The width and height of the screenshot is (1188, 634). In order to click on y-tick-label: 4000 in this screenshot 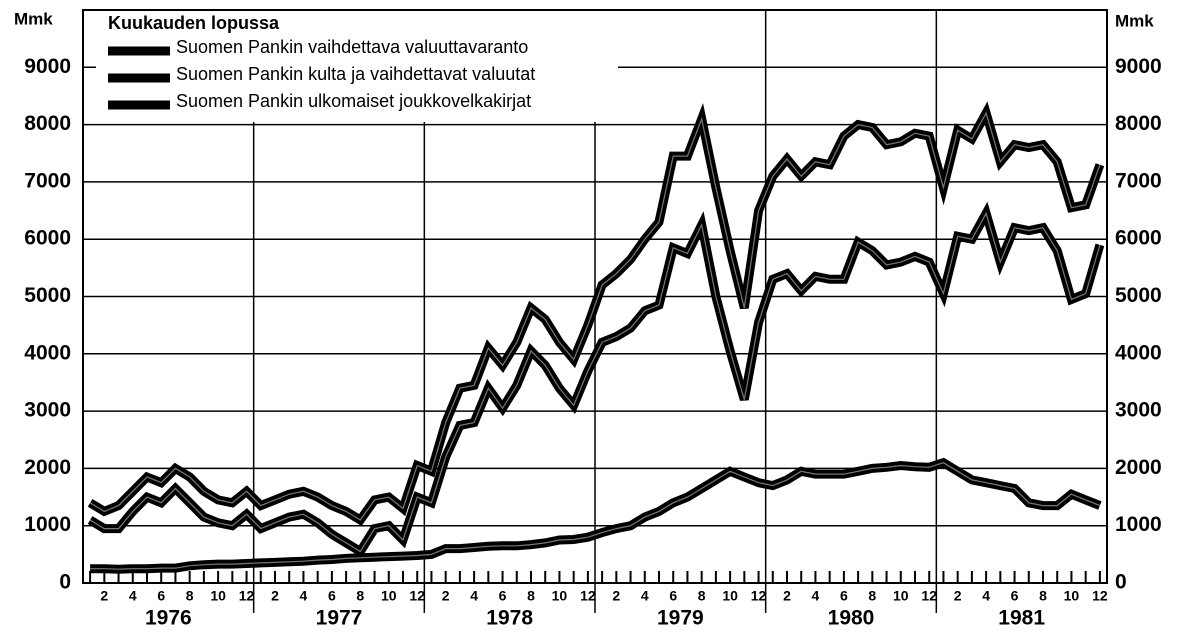, I will do `click(47, 352)`.